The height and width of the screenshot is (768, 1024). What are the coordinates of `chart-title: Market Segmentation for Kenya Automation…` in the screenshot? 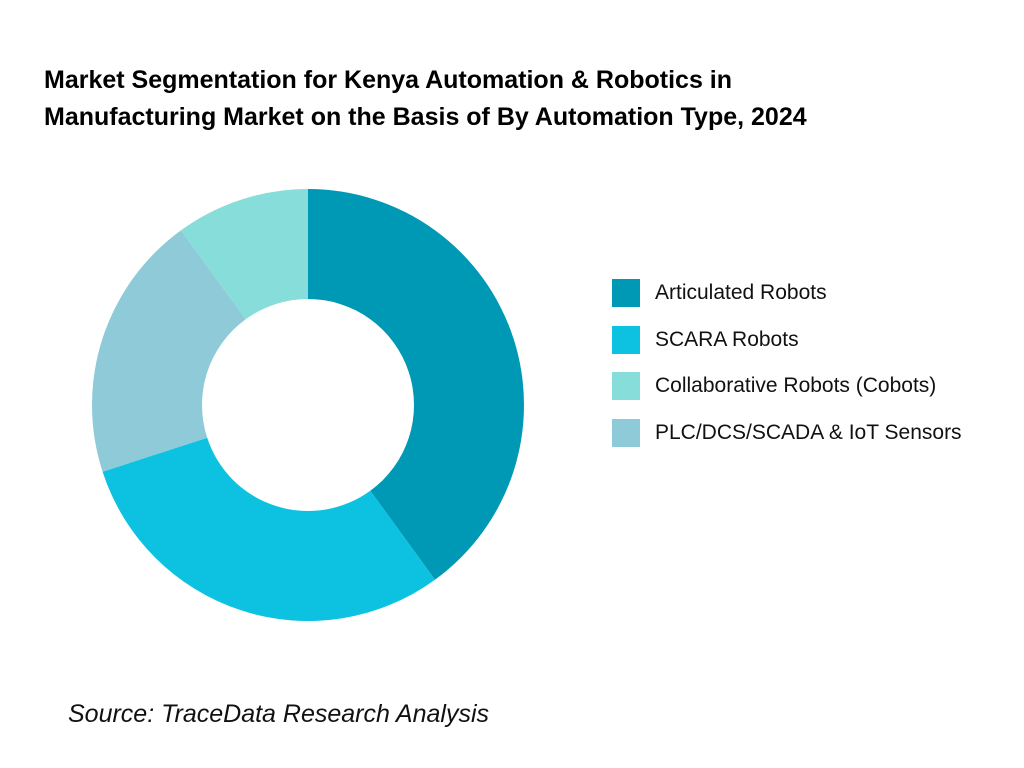 It's located at (524, 99).